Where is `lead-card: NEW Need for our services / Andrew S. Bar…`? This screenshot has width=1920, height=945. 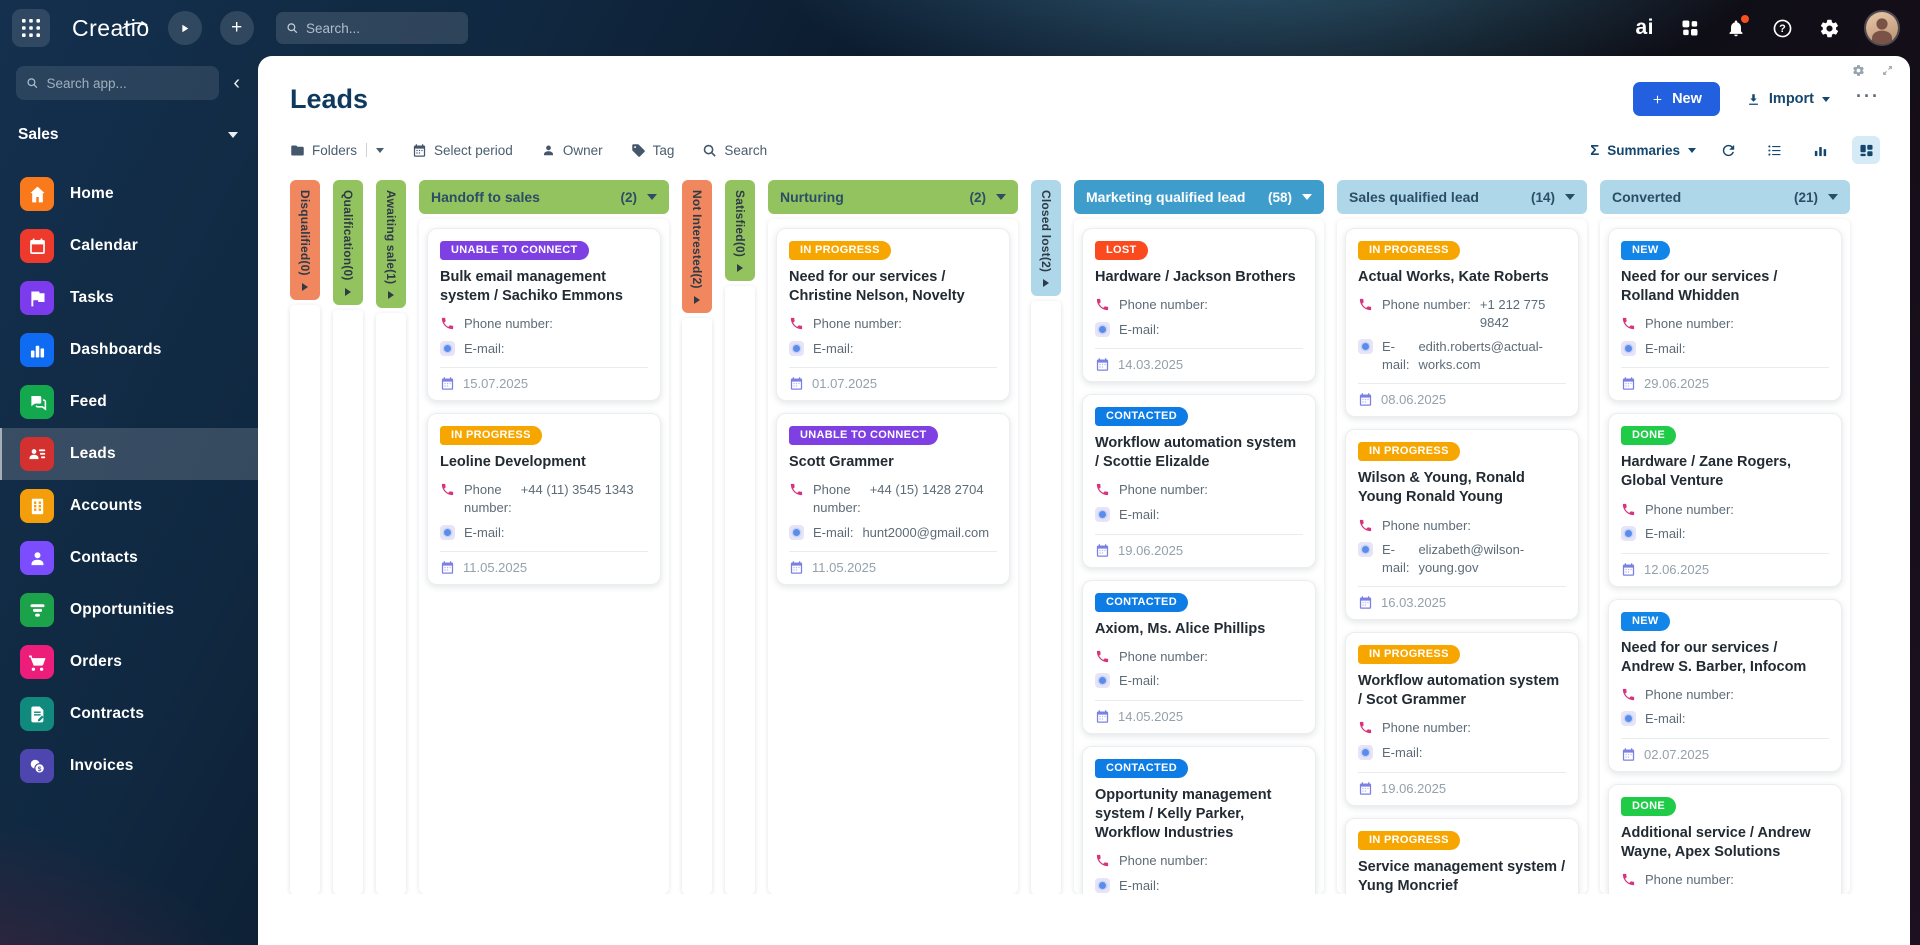 lead-card: NEW Need for our services / Andrew S. Bar… is located at coordinates (1725, 685).